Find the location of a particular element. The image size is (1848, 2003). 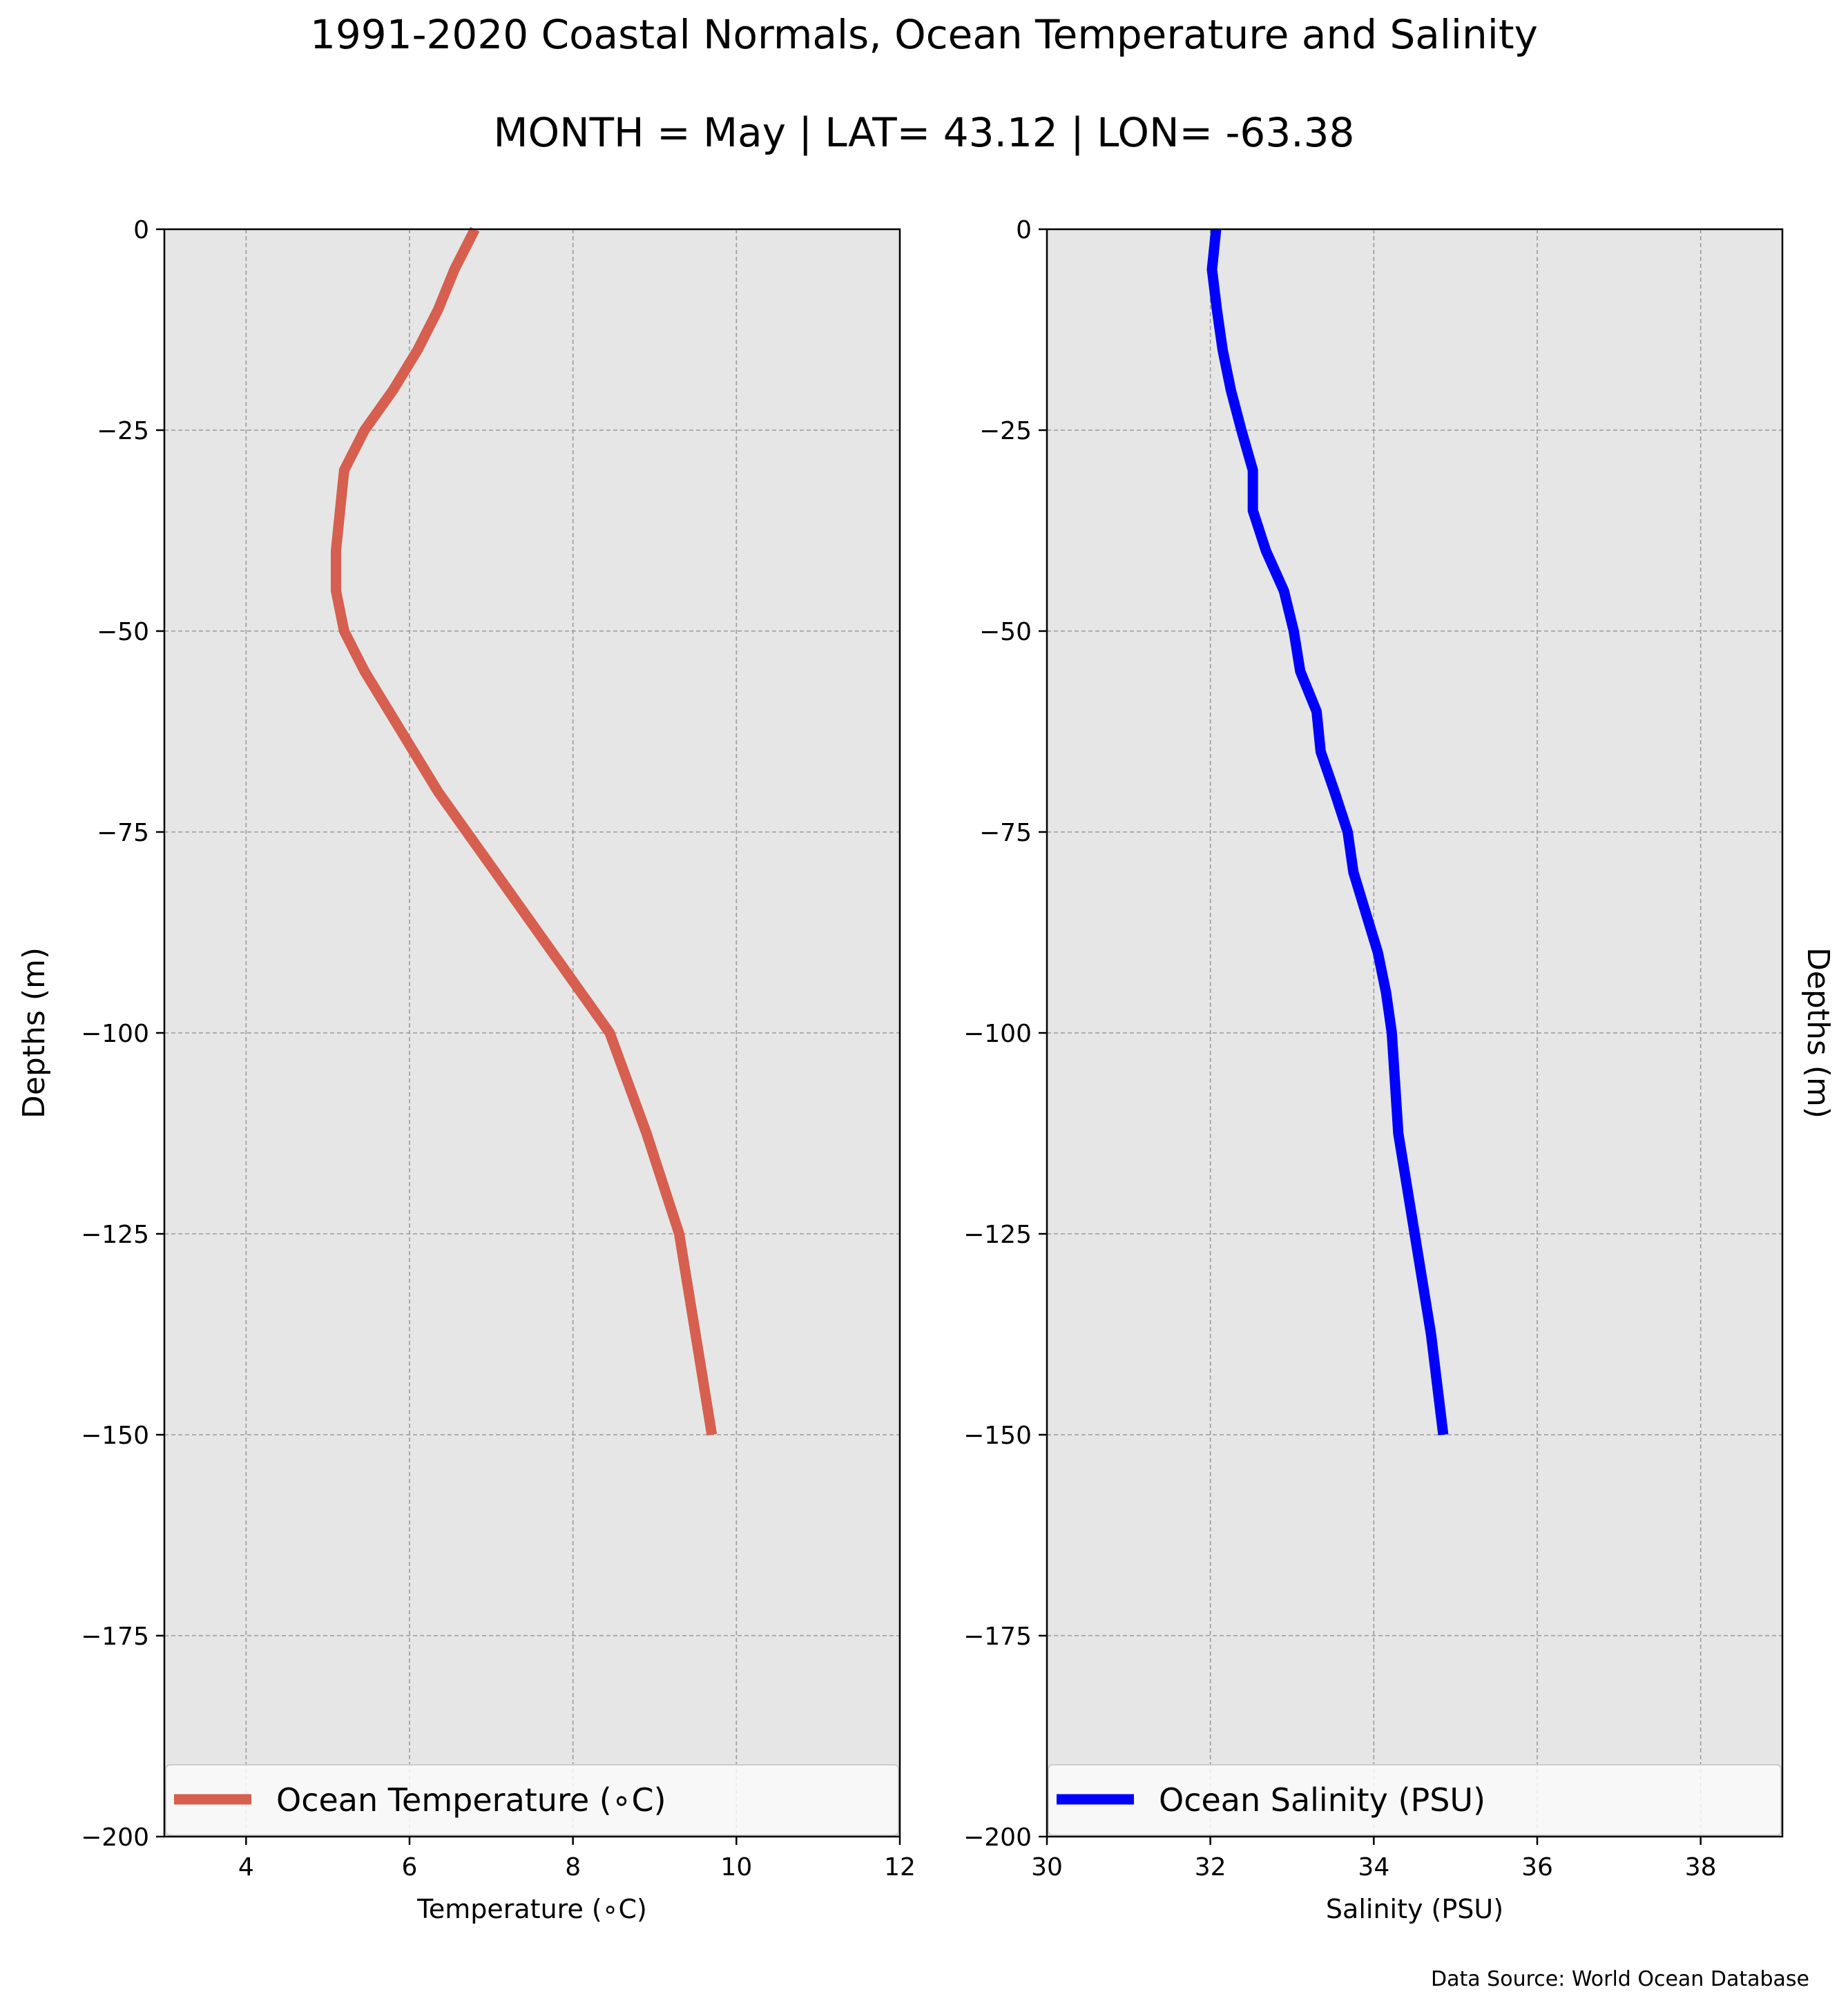

sal-x-tick-label: 36 is located at coordinates (1537, 1867).